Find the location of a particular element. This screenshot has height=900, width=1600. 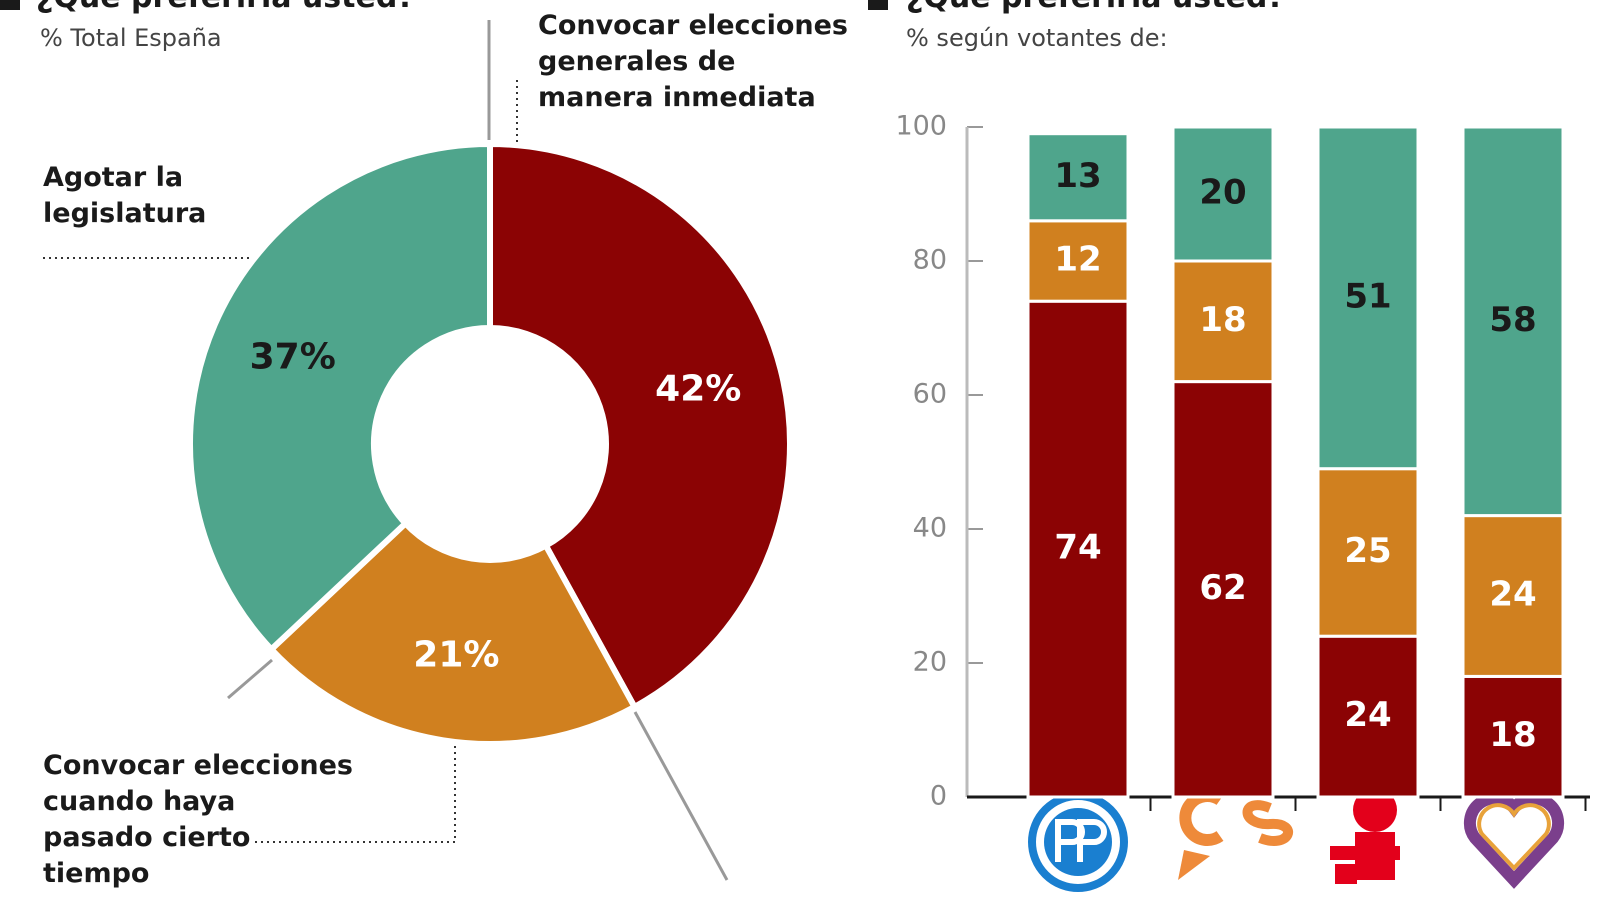

y-tick-label: 20 is located at coordinates (930, 662).